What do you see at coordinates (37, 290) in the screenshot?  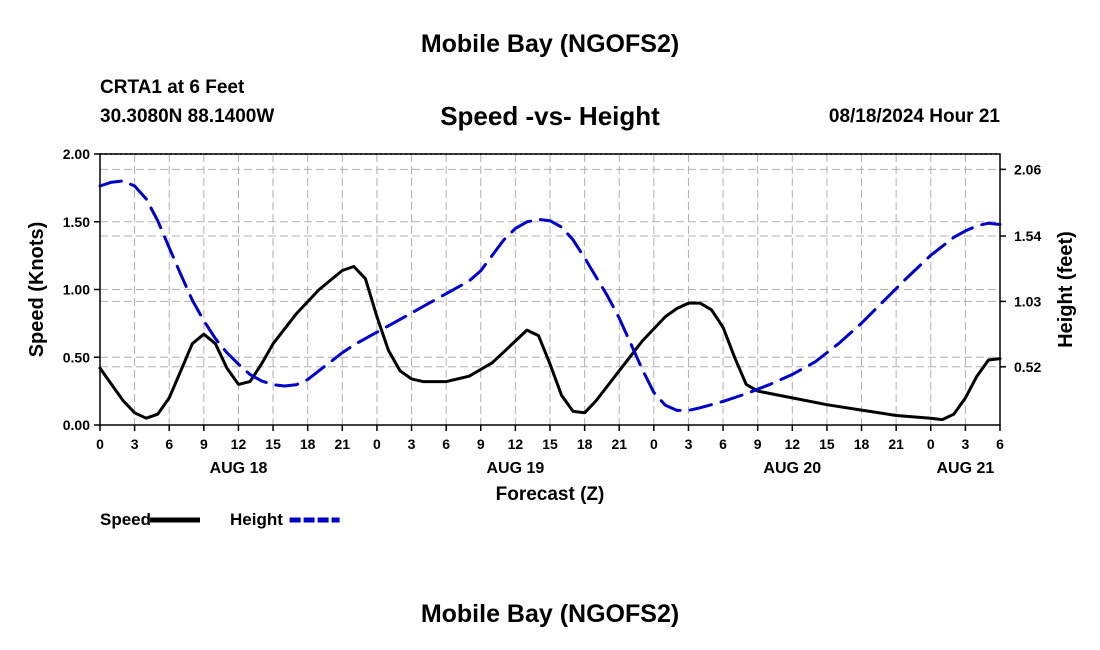 I see `y-axis-title: Speed (Knots)` at bounding box center [37, 290].